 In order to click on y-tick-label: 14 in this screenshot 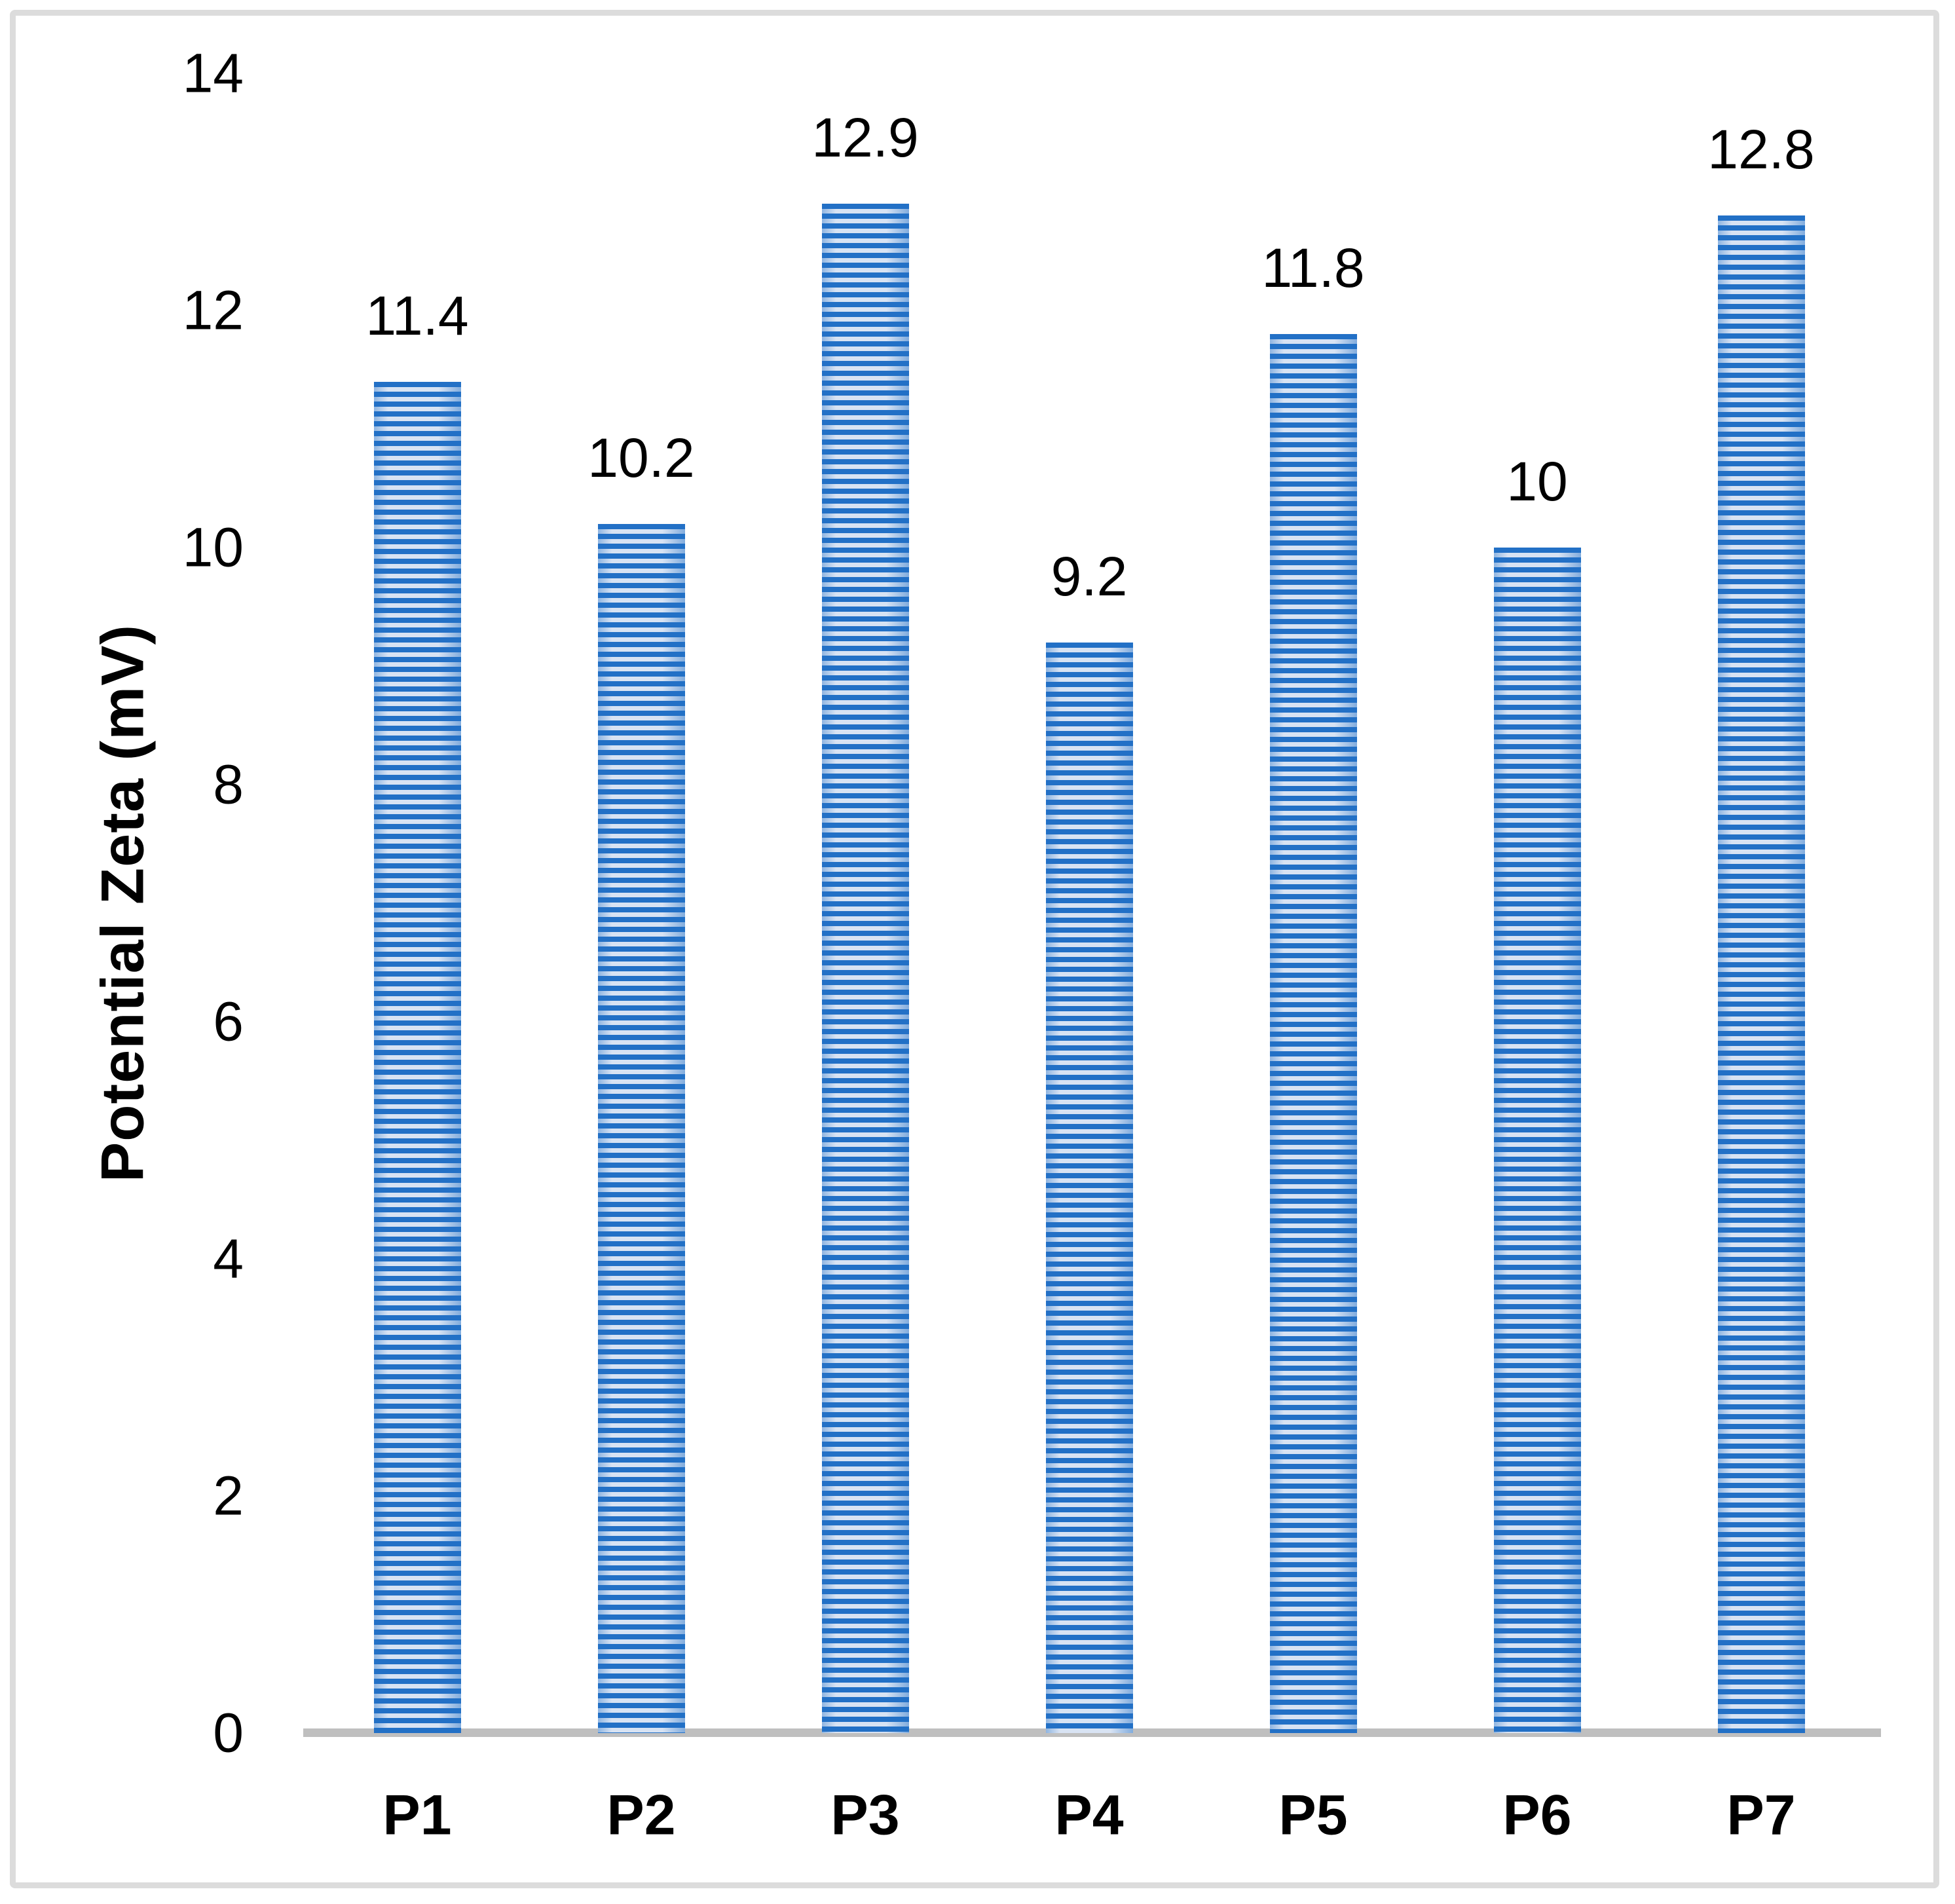, I will do `click(213, 73)`.